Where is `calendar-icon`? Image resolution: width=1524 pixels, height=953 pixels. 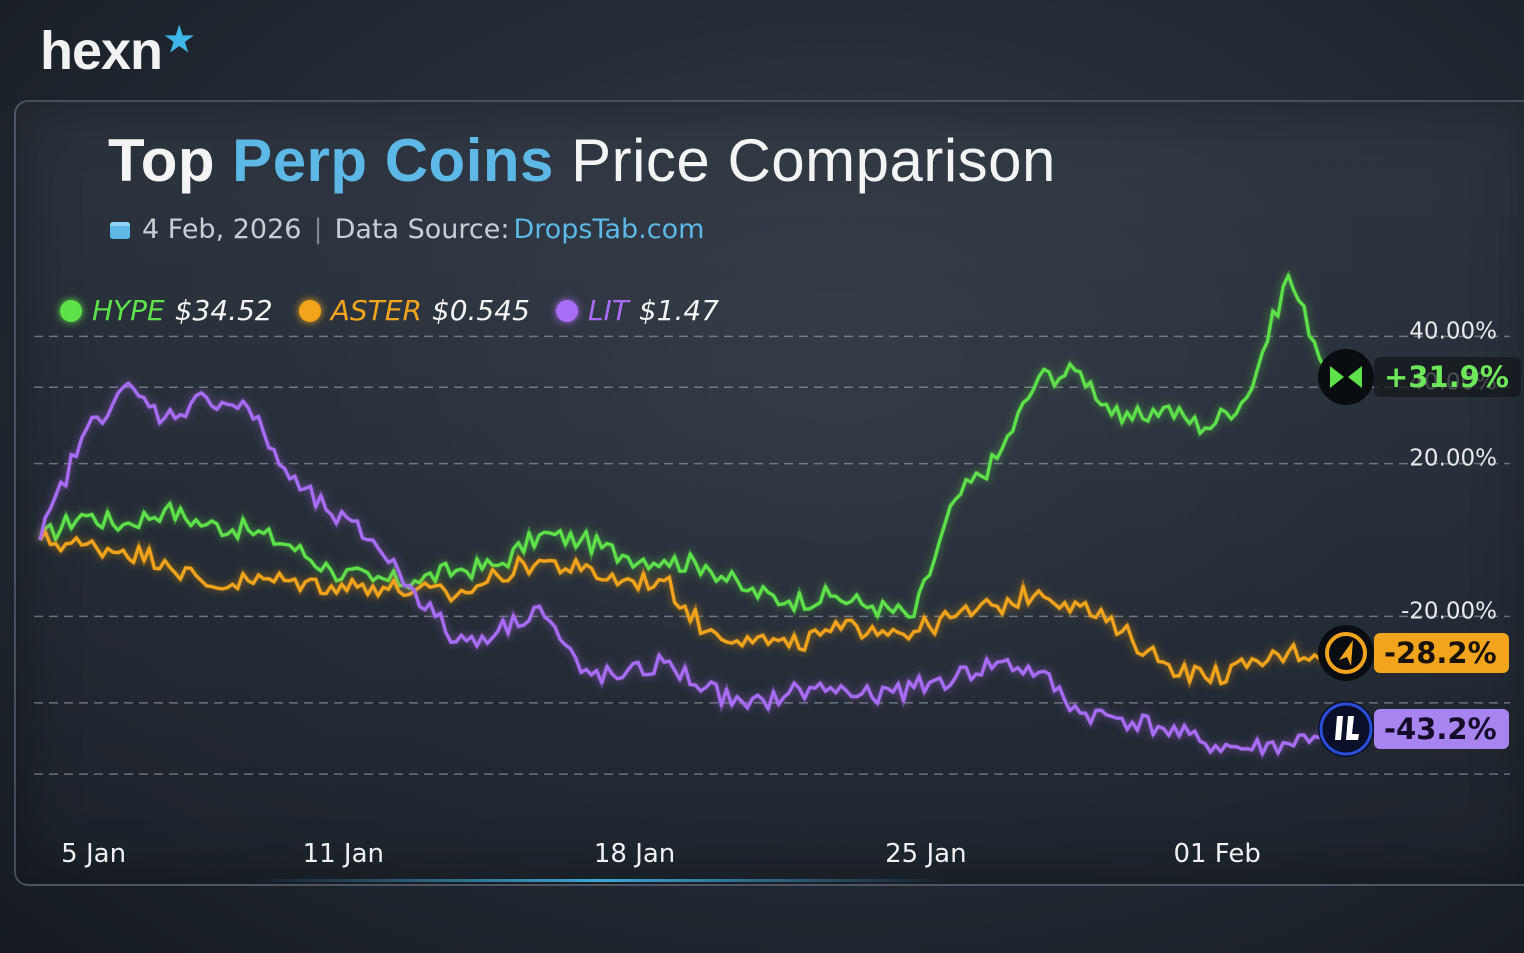
calendar-icon is located at coordinates (120, 230).